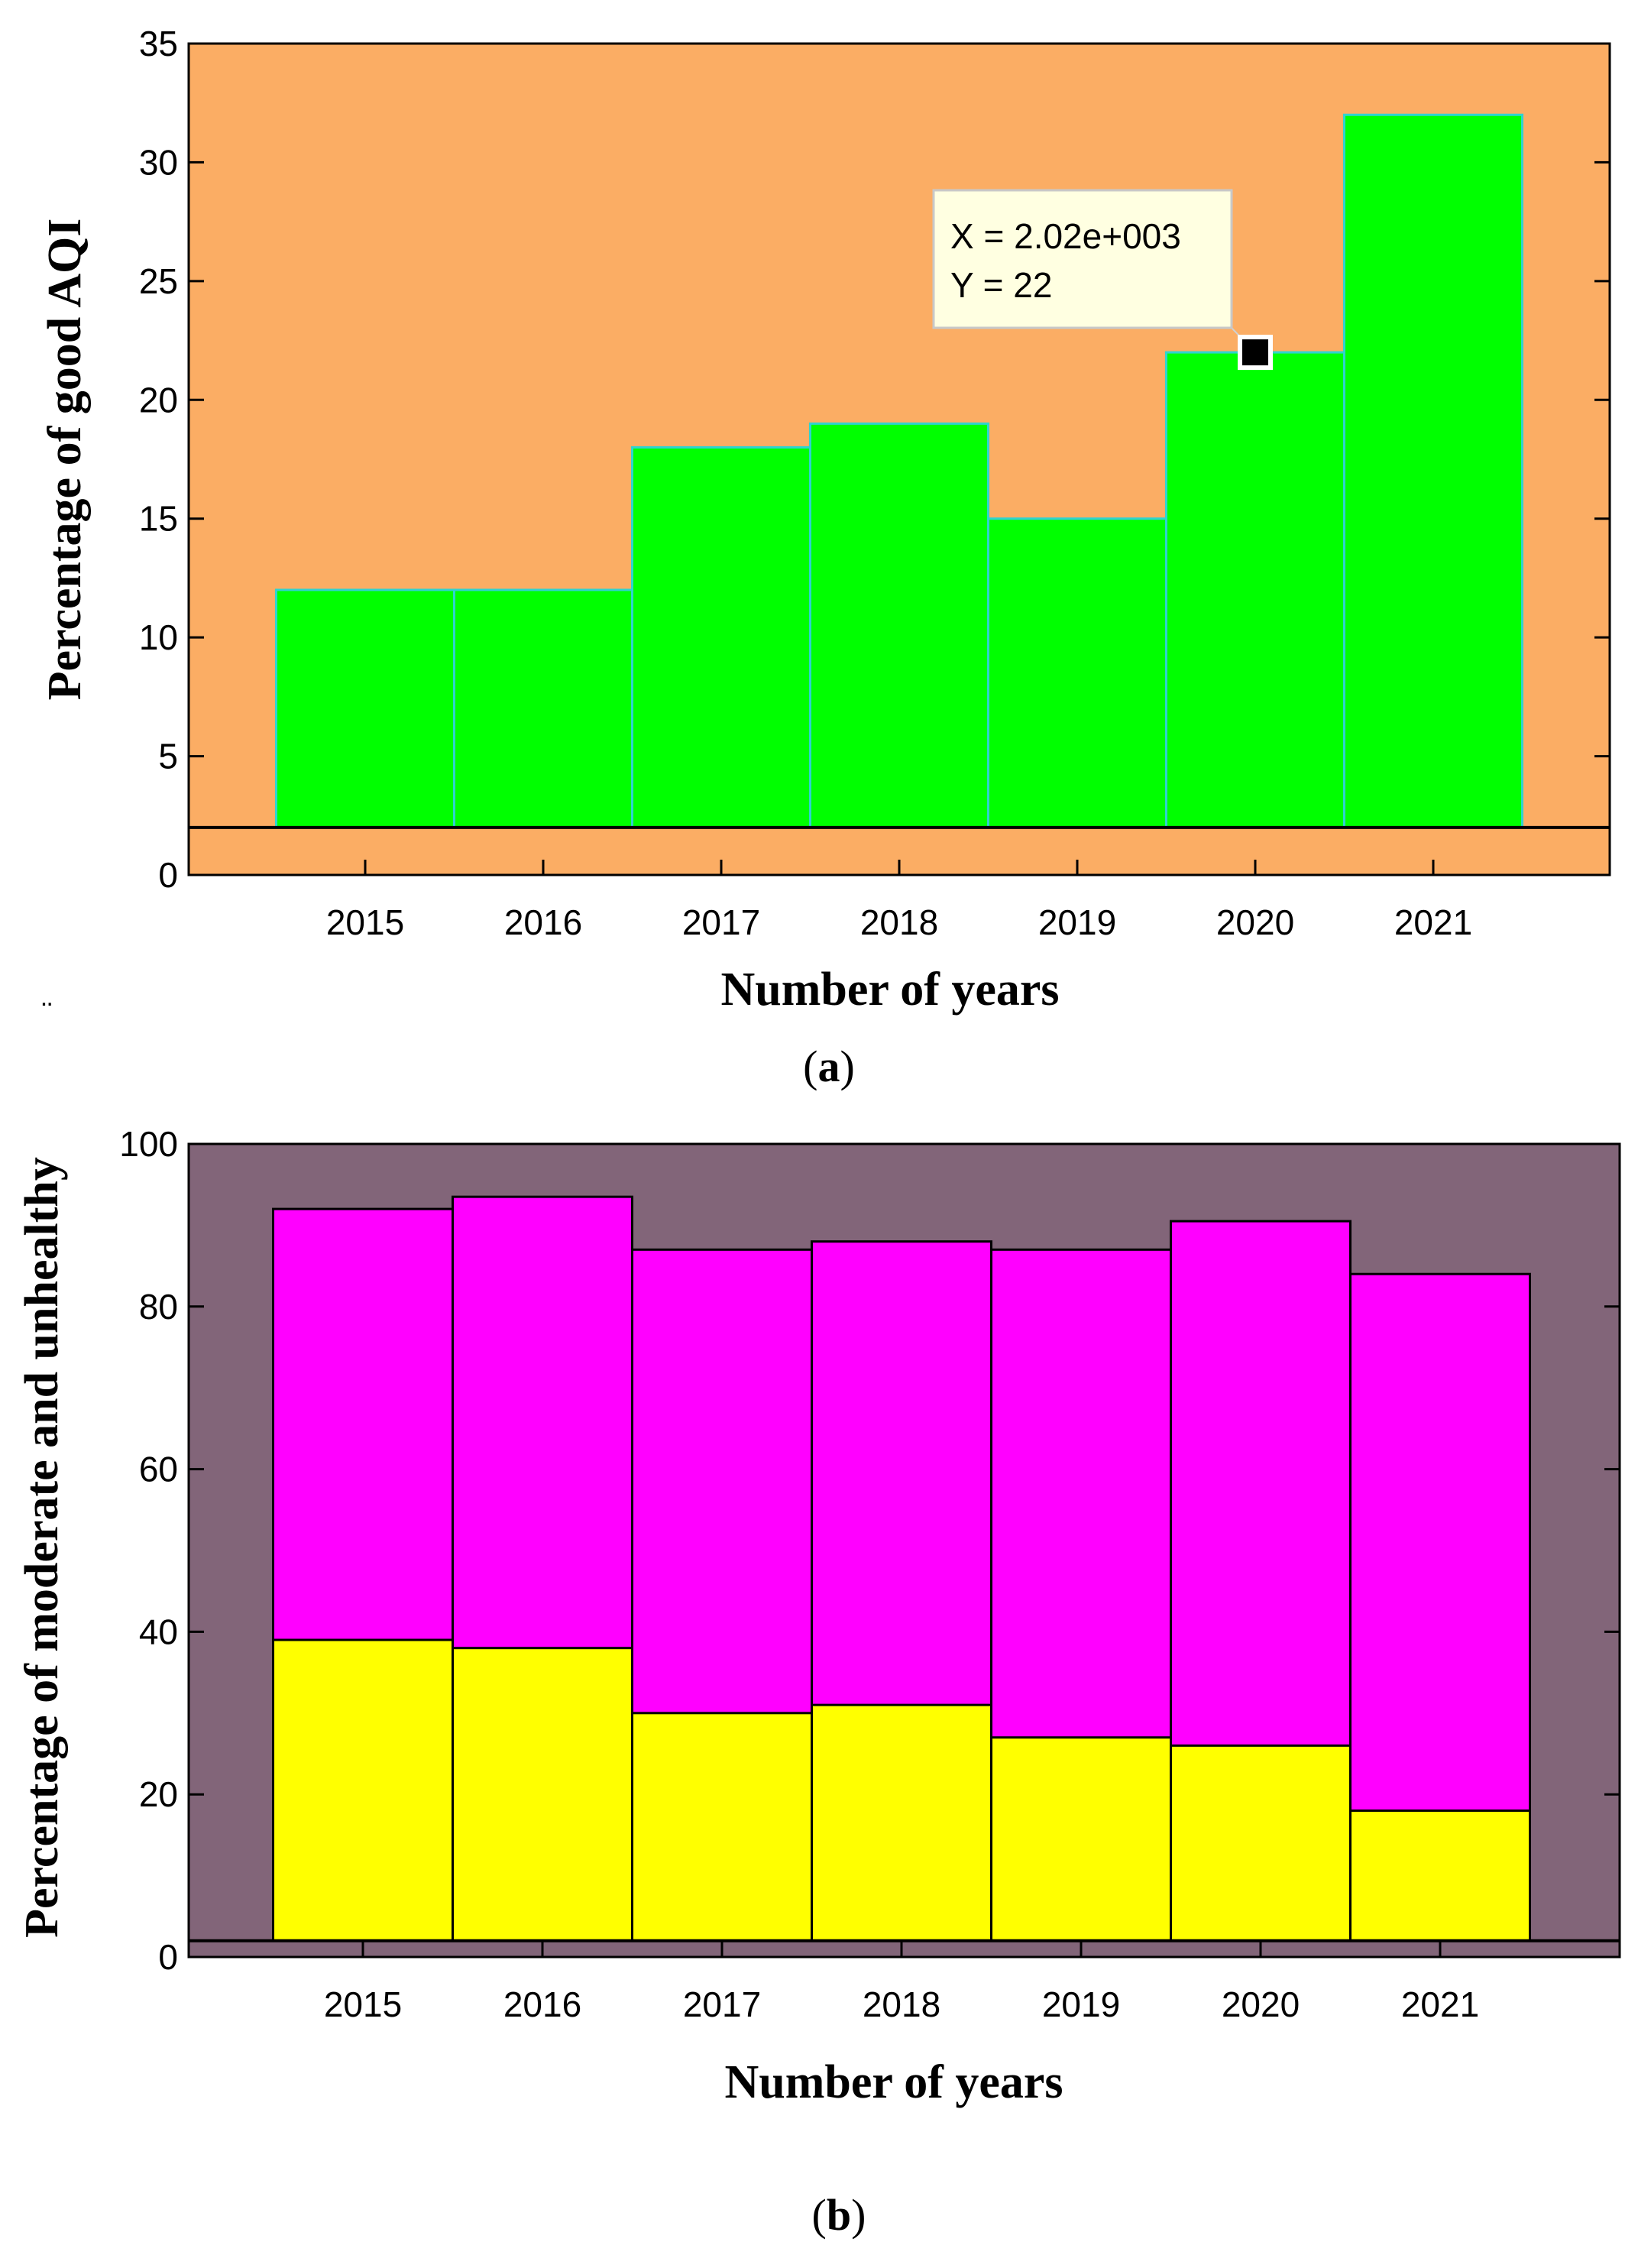 The width and height of the screenshot is (1638, 2268). Describe the element at coordinates (158, 637) in the screenshot. I see `y-tick-label: 10` at that location.